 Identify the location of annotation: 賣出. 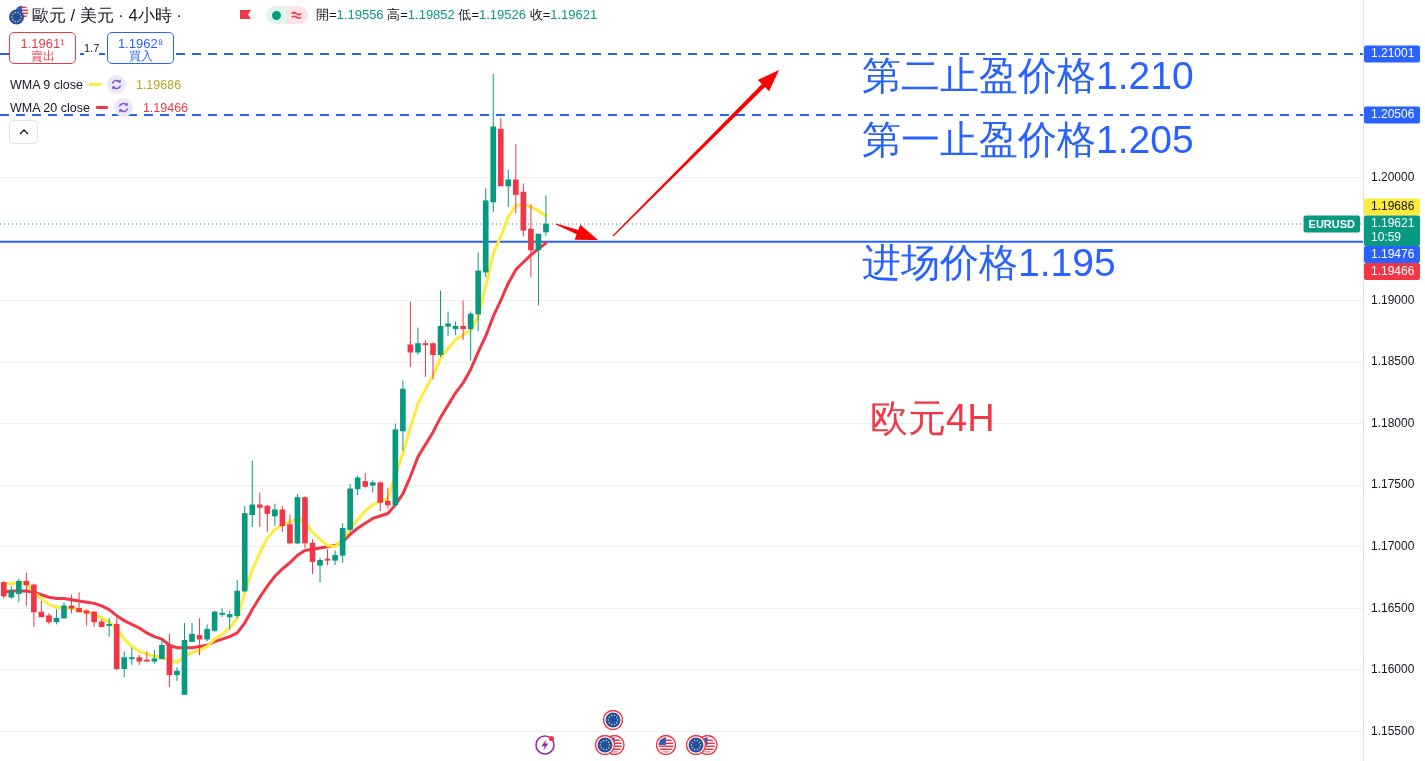
(42, 56).